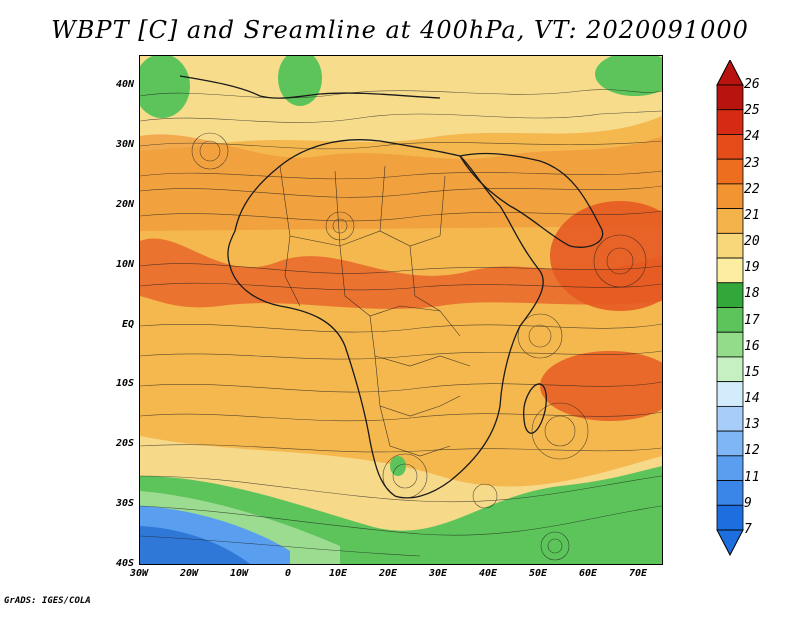 The image size is (800, 618). I want to click on colorbar-top-arrow, so click(730, 73).